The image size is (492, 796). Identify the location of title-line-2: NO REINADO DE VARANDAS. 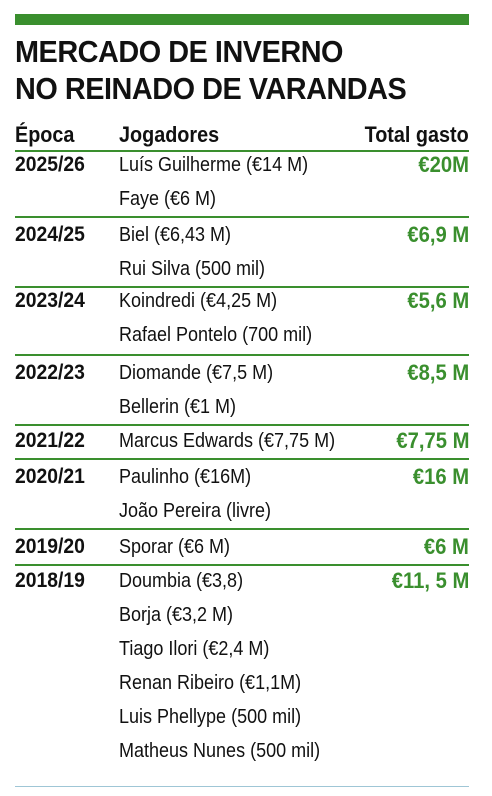
(211, 88).